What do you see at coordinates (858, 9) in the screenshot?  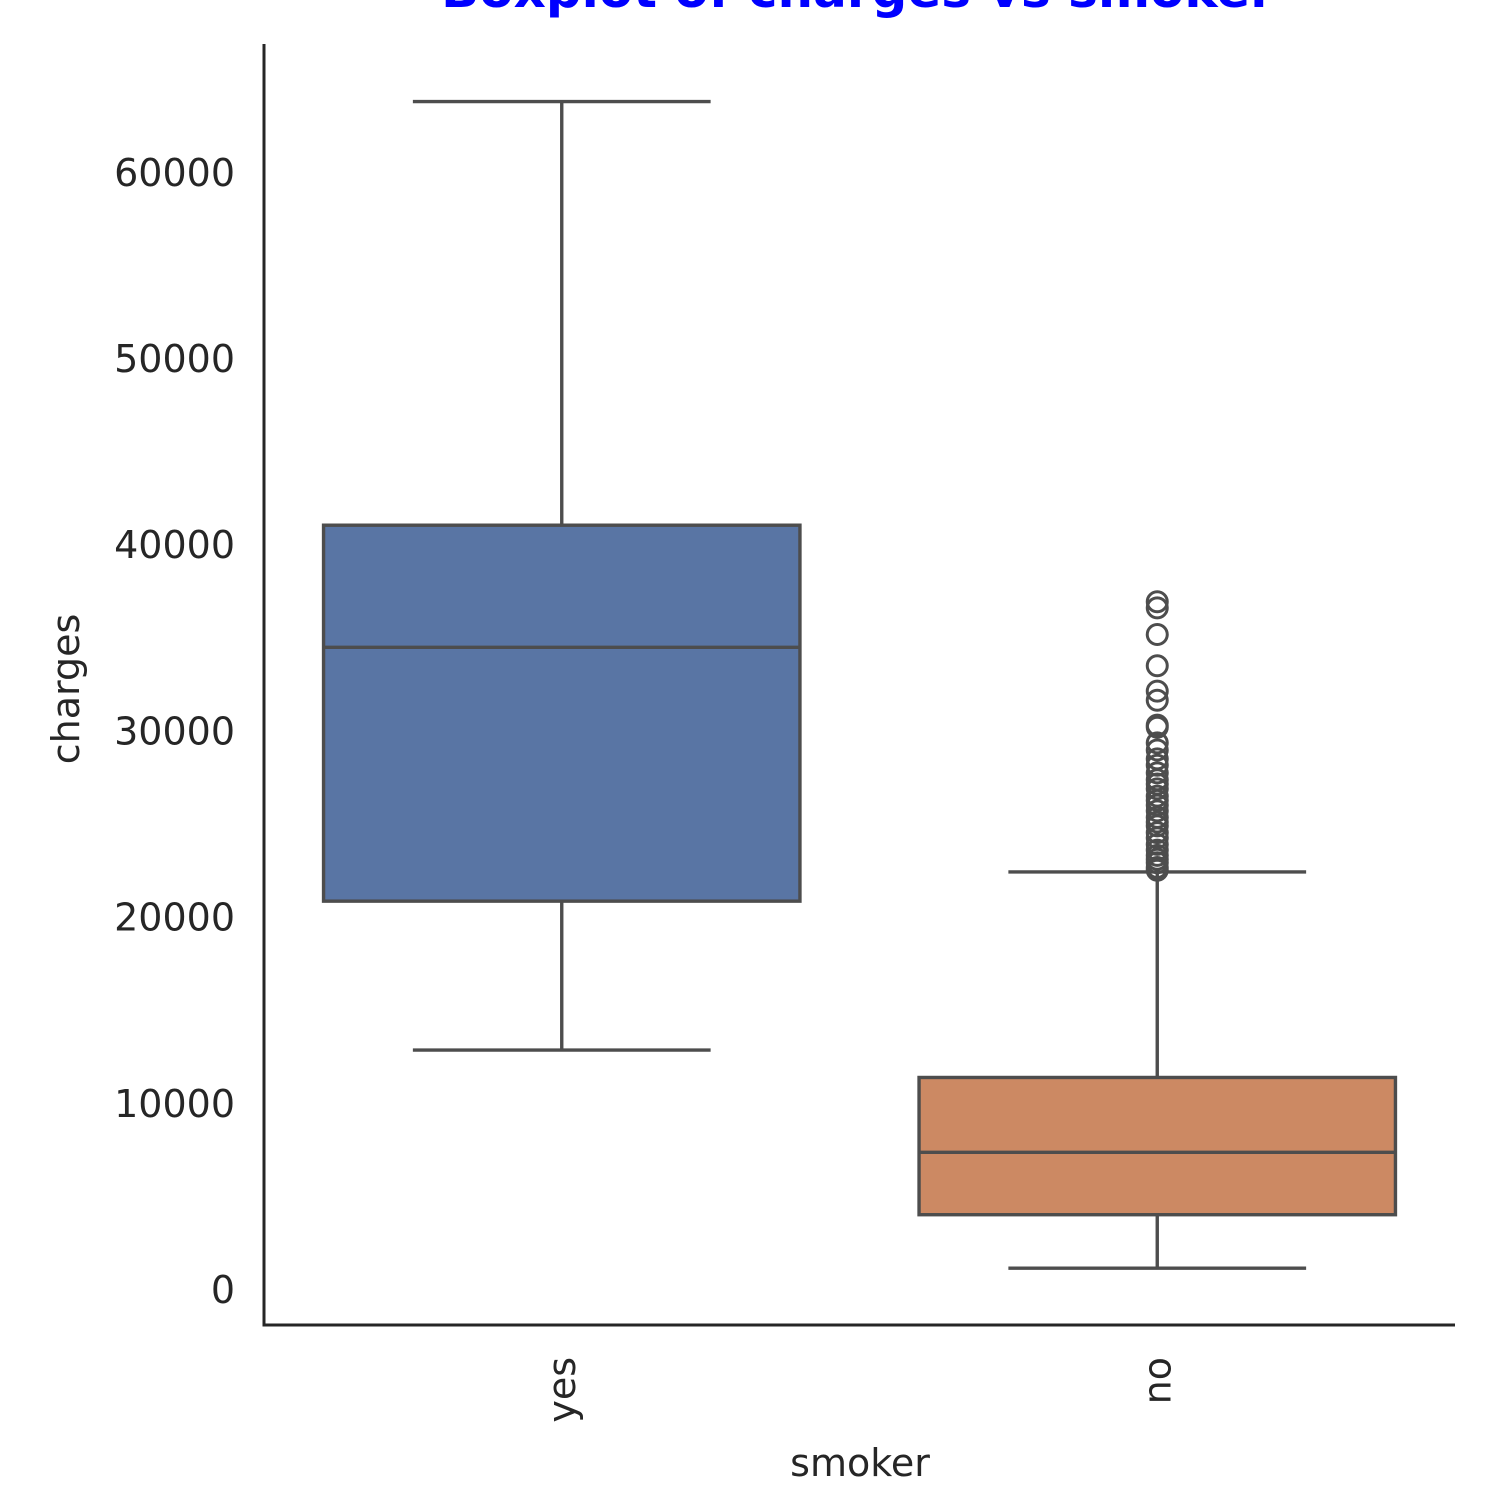 I see `chart-title: Boxplot of charges vs smoker` at bounding box center [858, 9].